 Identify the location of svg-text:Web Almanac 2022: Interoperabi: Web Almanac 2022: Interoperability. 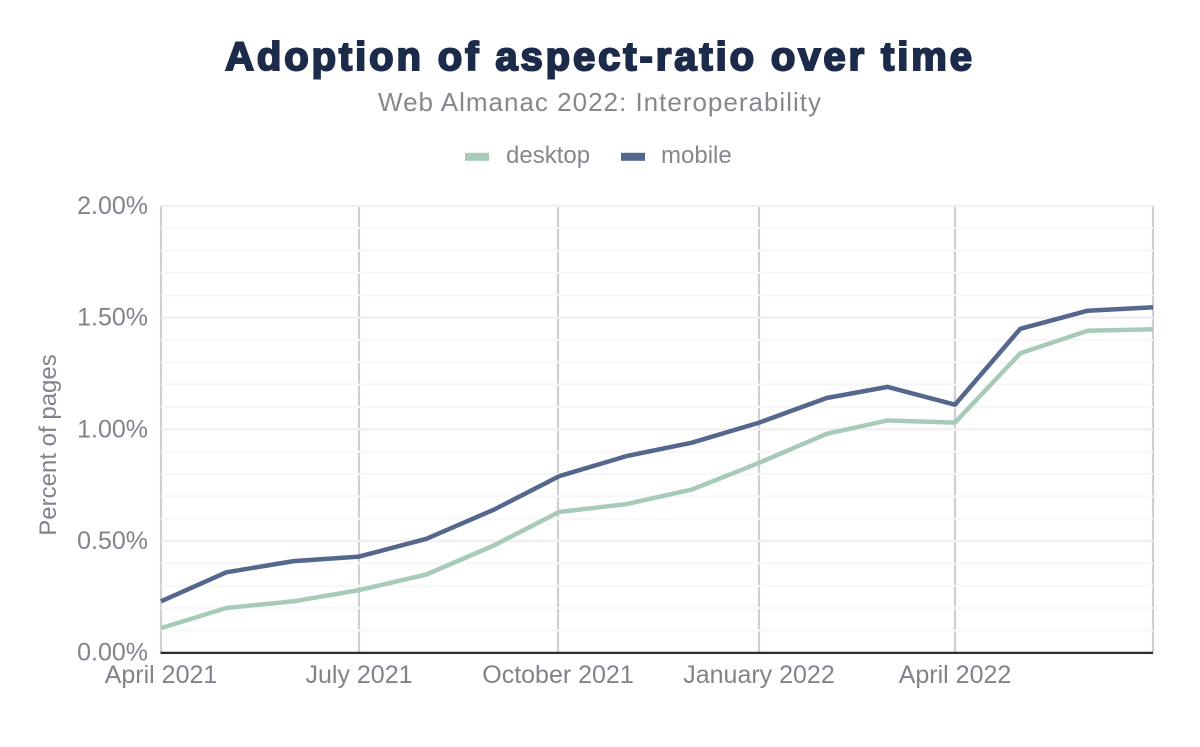
(600, 102).